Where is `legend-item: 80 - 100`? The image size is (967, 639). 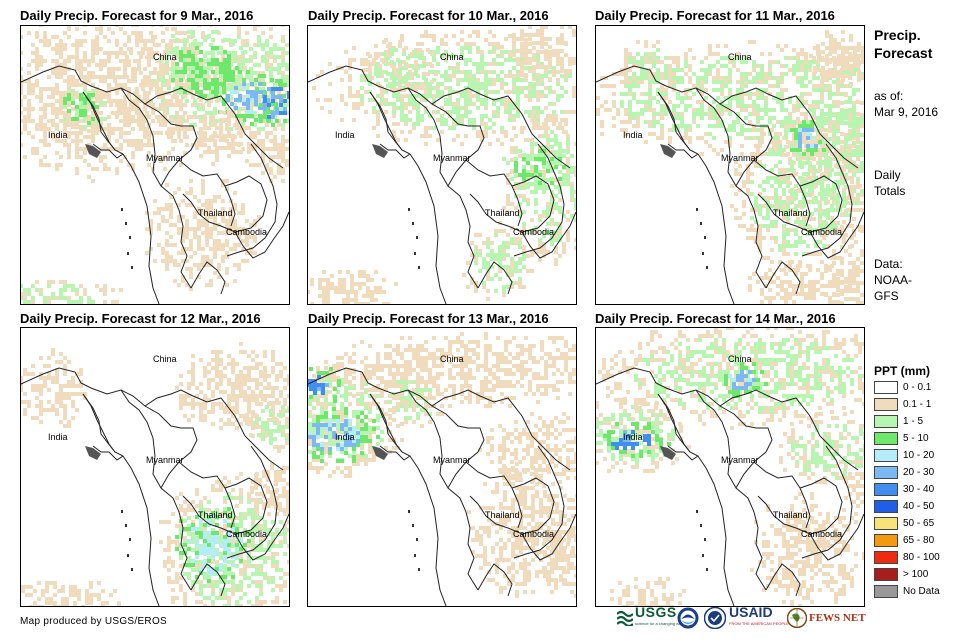 legend-item: 80 - 100 is located at coordinates (907, 557).